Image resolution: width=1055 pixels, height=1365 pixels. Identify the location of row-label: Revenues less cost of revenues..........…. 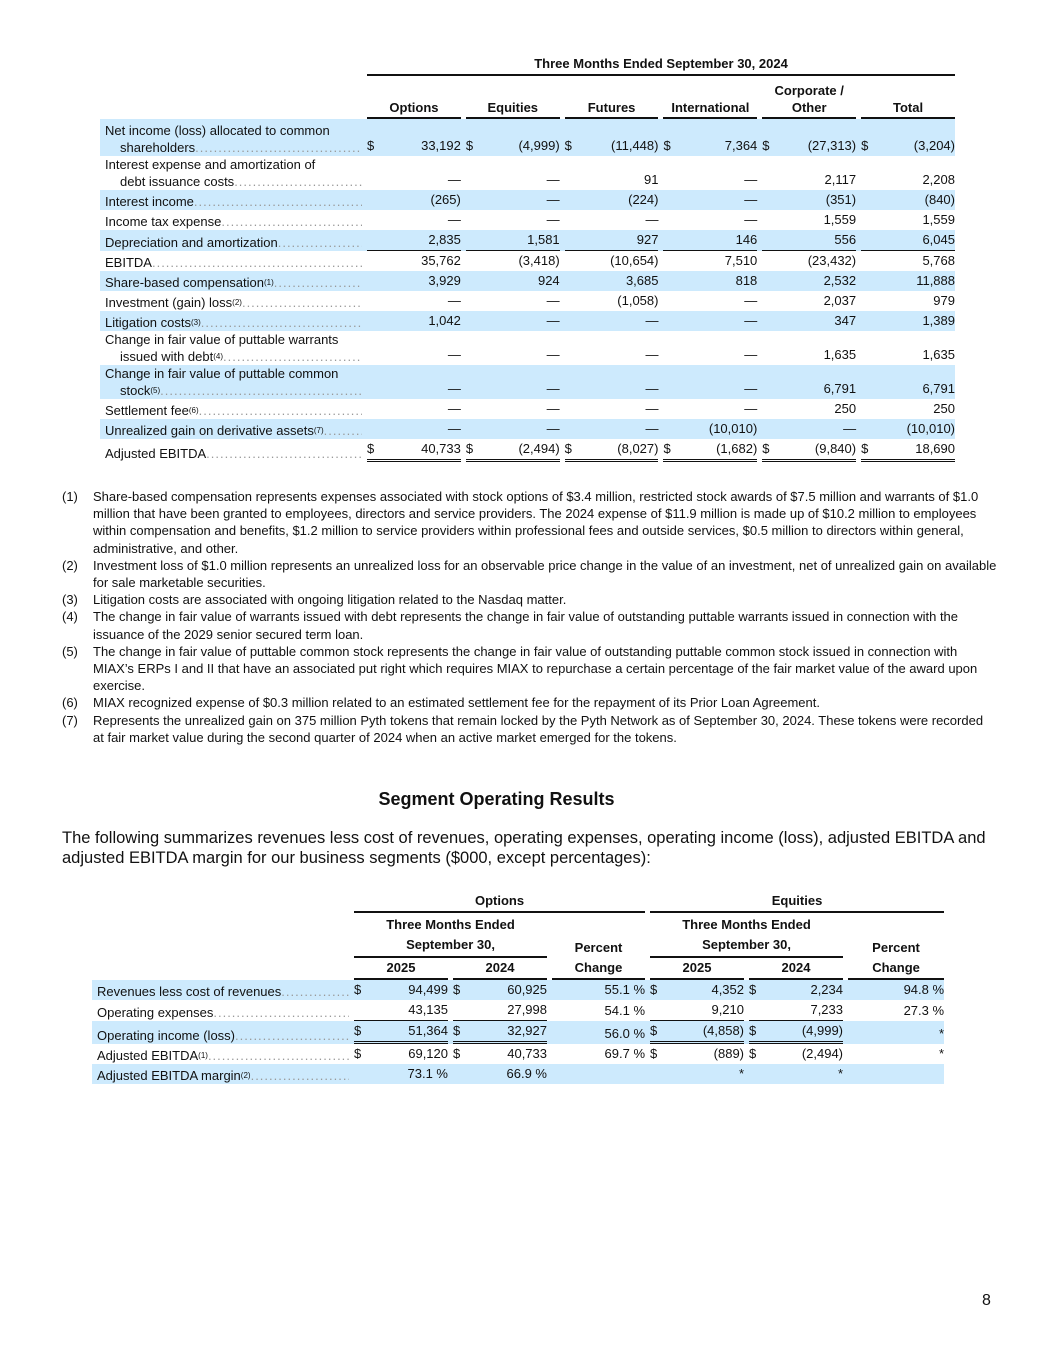
(220, 990).